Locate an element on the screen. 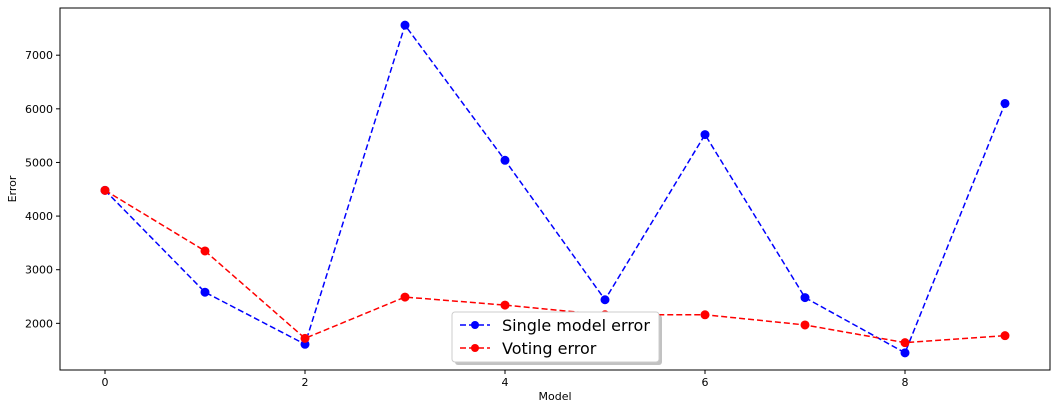  legend: Single model error Voting error is located at coordinates (556, 338).